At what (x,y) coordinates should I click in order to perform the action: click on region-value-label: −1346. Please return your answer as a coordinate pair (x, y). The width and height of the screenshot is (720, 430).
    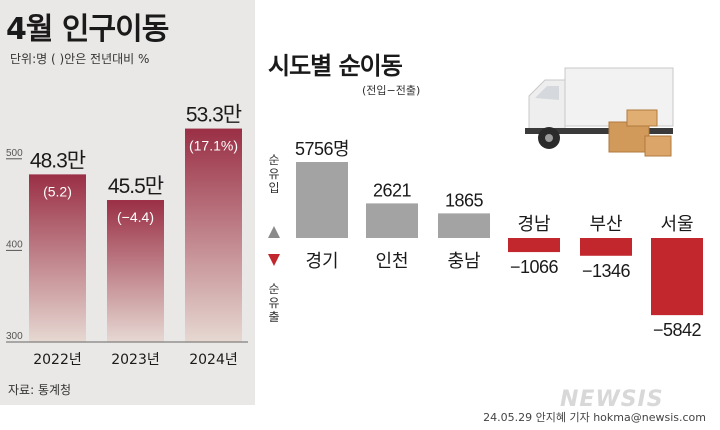
    Looking at the image, I should click on (606, 271).